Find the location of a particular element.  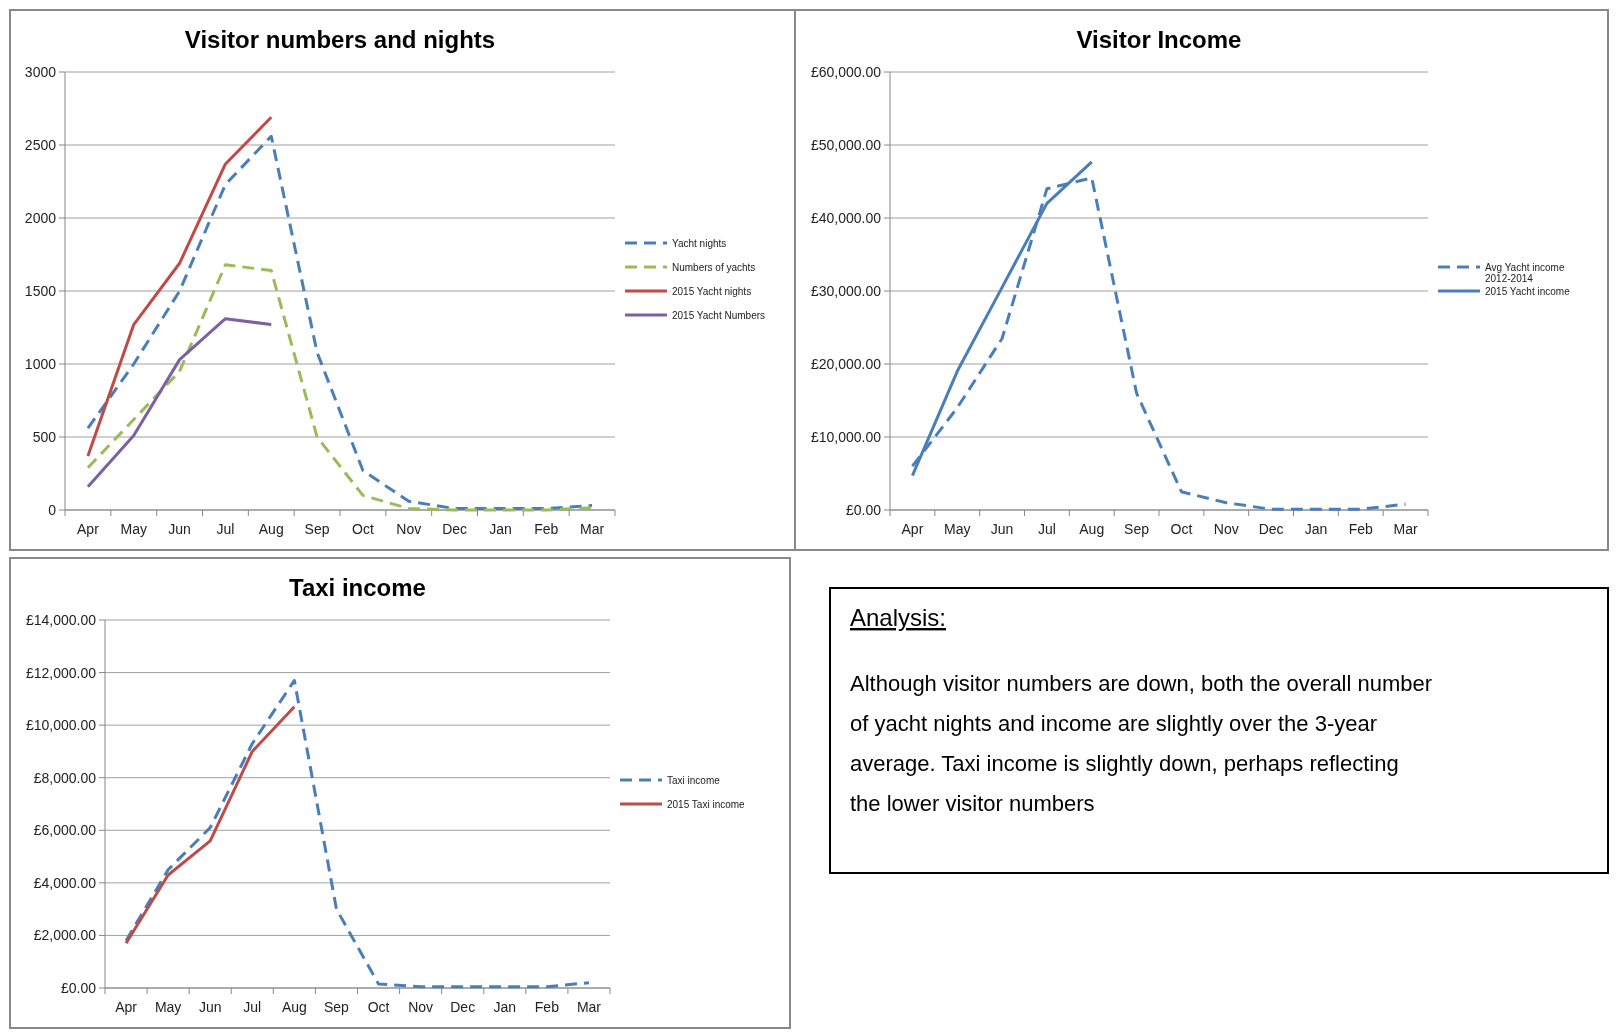

y-tick-label: 1500 is located at coordinates (40, 291).